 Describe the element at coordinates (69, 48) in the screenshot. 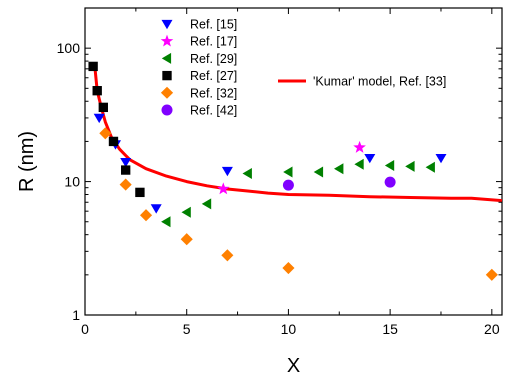

I see `y-tick-label: 100` at that location.